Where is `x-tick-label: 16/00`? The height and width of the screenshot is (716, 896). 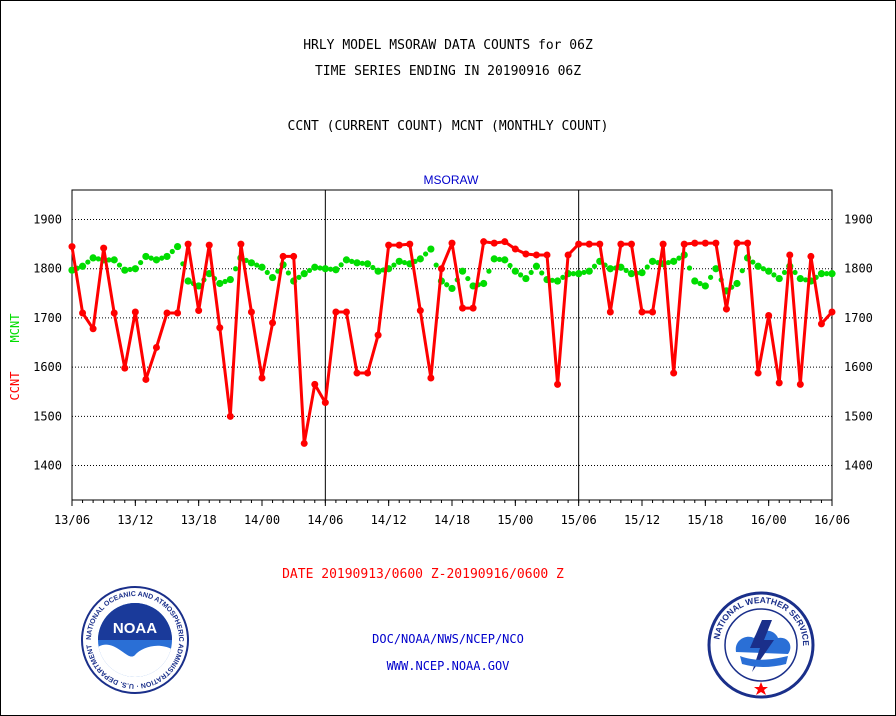
x-tick-label: 16/00 is located at coordinates (769, 520).